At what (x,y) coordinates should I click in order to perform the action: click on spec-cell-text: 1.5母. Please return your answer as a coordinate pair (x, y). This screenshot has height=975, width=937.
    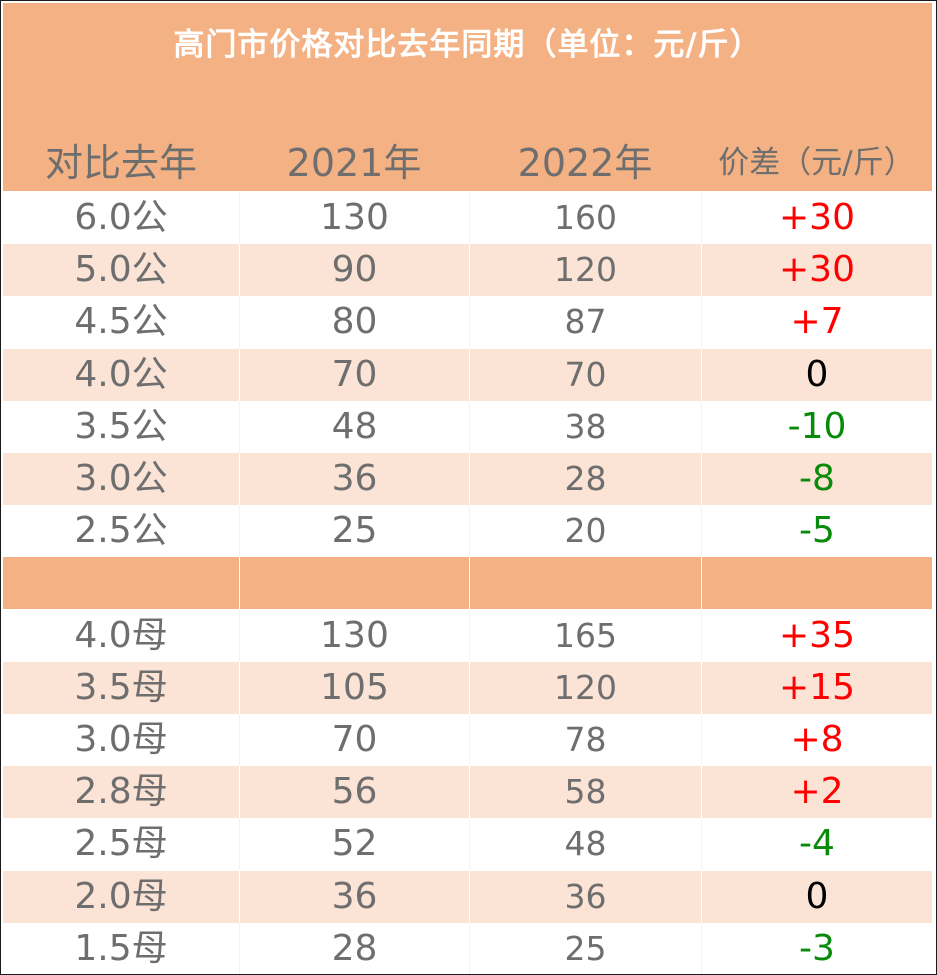
    Looking at the image, I should click on (121, 948).